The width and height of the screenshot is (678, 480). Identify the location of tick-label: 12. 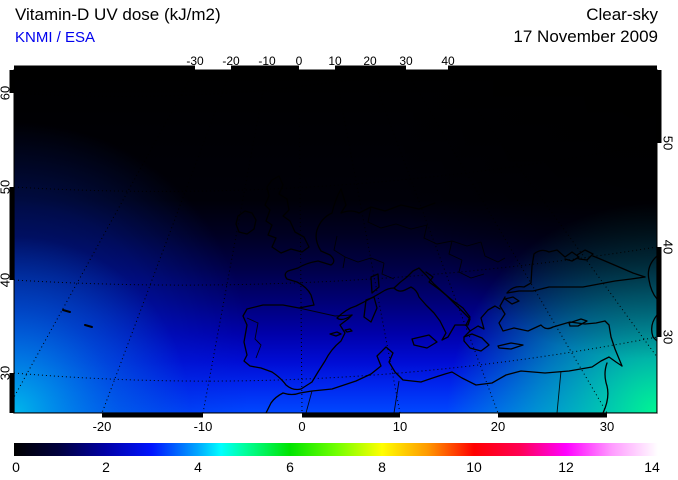
(566, 467).